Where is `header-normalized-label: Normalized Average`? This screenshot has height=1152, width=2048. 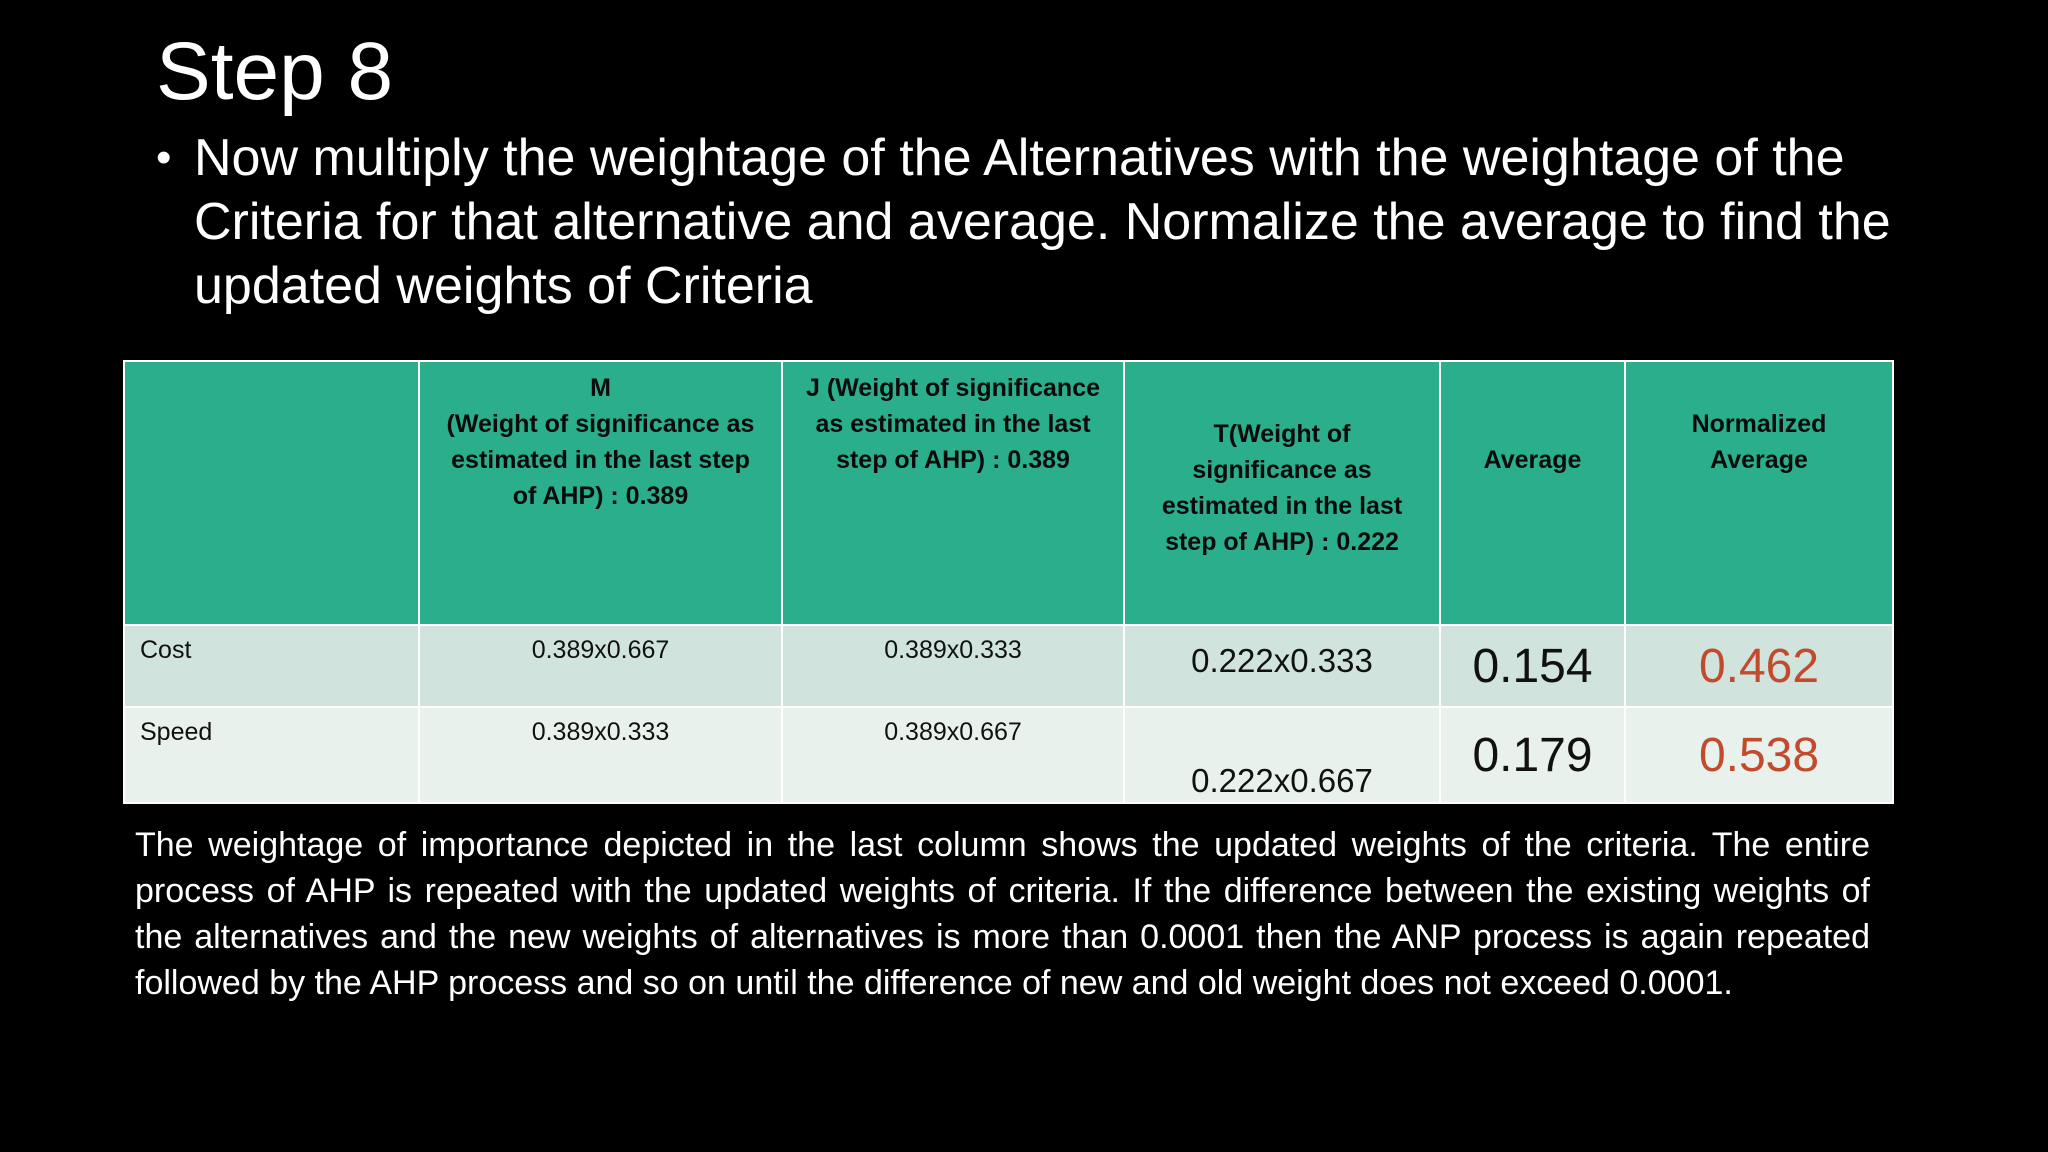 header-normalized-label: Normalized Average is located at coordinates (1759, 442).